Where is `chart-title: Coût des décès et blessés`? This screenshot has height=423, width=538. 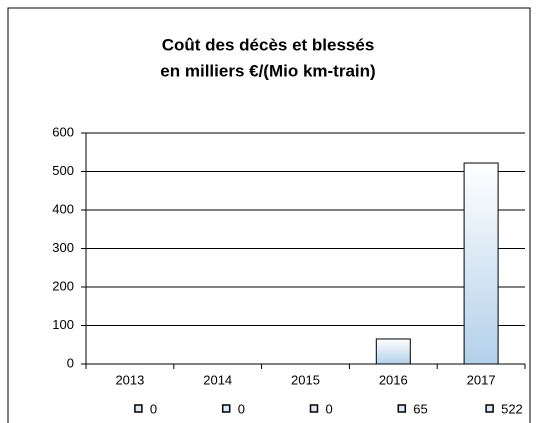 chart-title: Coût des décès et blessés is located at coordinates (268, 44).